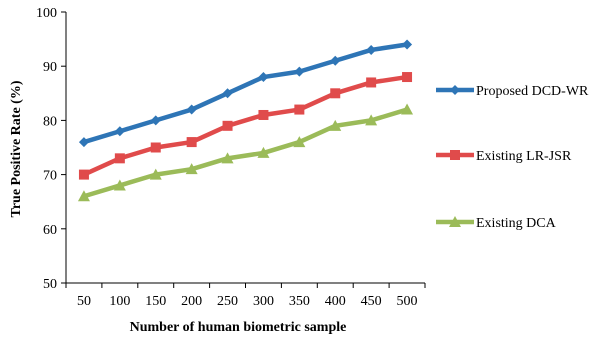  I want to click on x-tick-label: 150, so click(155, 301).